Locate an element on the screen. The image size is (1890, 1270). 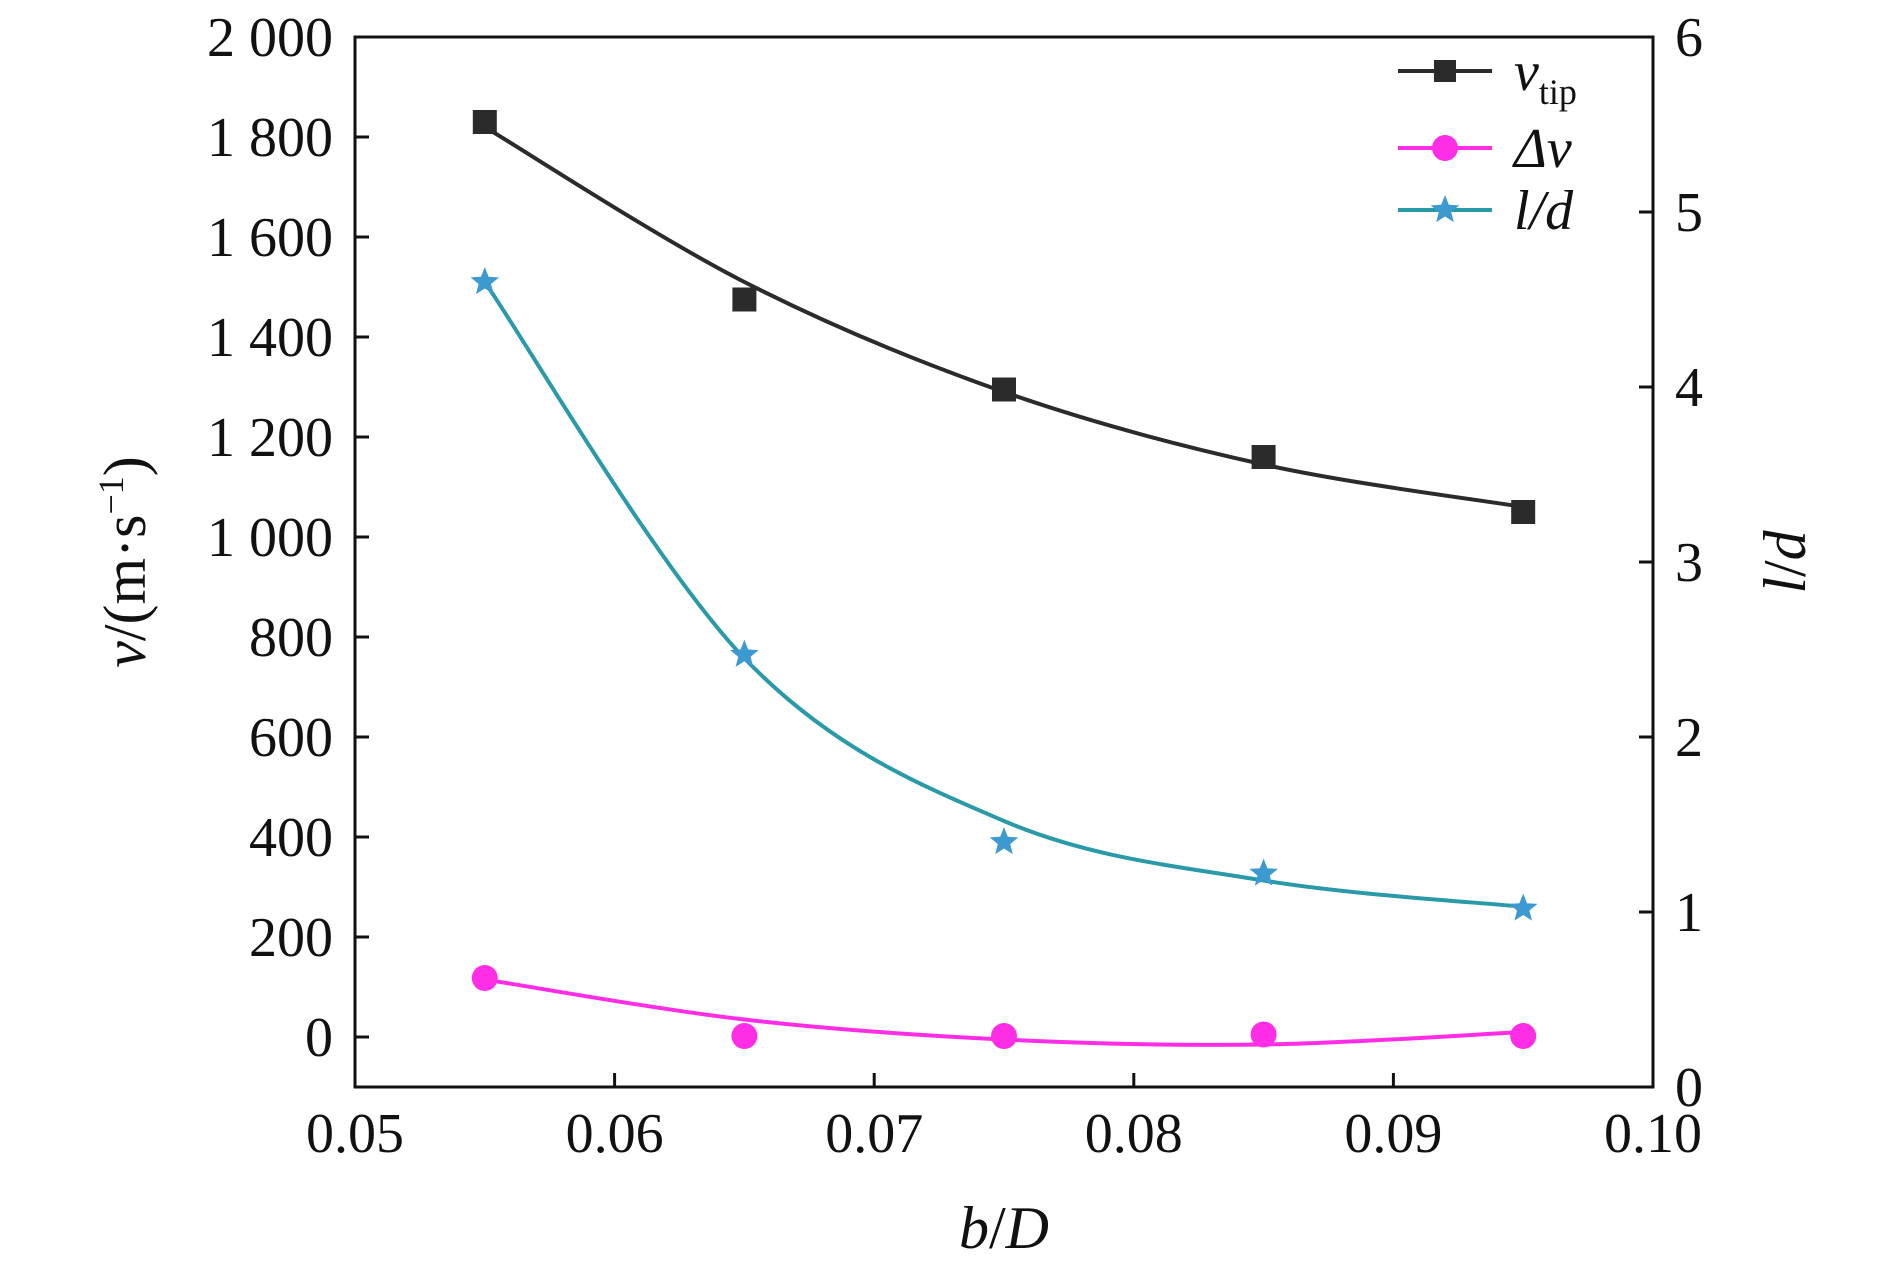
y-axis-title: v/(m·s−1) is located at coordinates (124, 562).